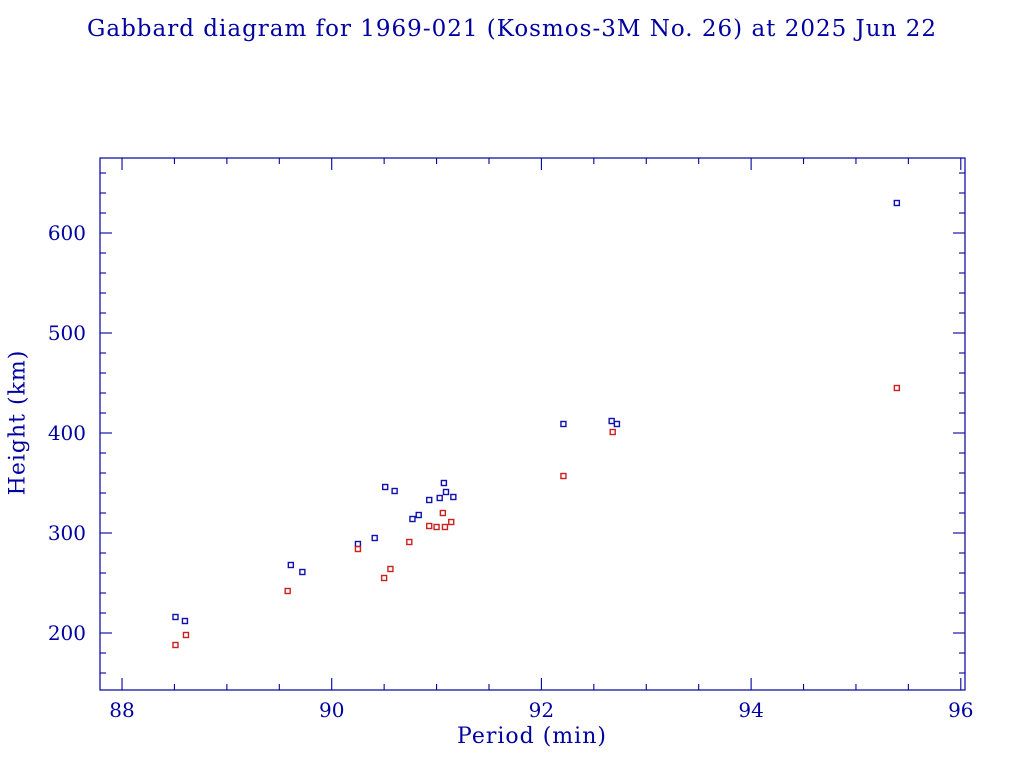 The width and height of the screenshot is (1024, 768). Describe the element at coordinates (67, 333) in the screenshot. I see `y-tick-label: 500` at that location.